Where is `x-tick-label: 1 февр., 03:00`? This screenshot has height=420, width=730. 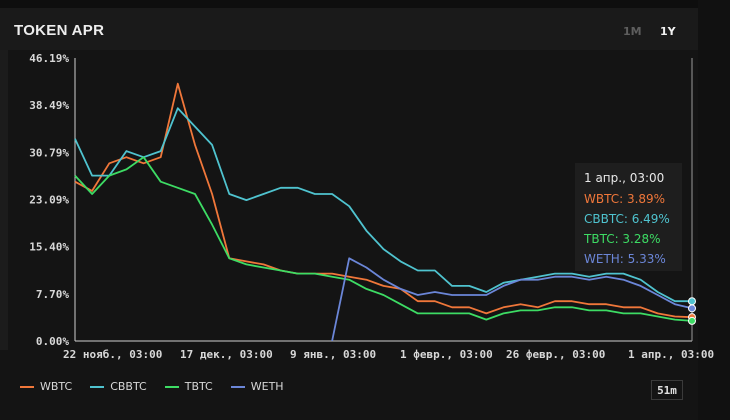
x-tick-label: 1 февр., 03:00 is located at coordinates (446, 354).